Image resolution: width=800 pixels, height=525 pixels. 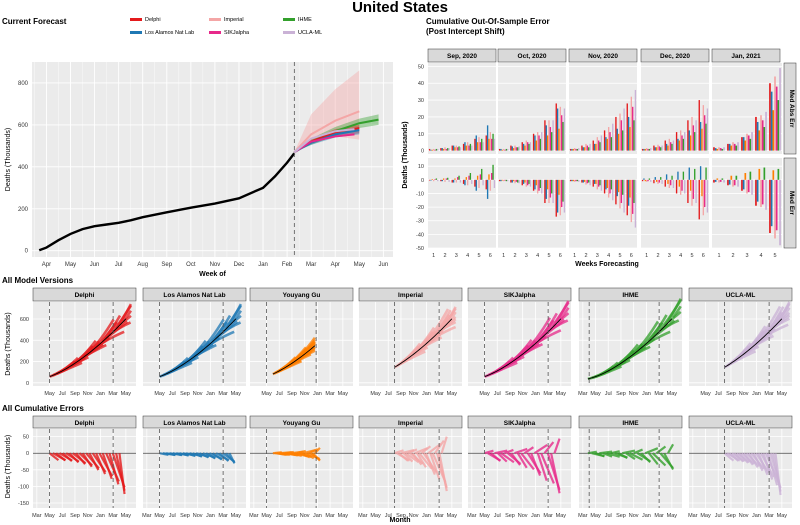 I want to click on x-tick-label: 3, so click(x=456, y=256).